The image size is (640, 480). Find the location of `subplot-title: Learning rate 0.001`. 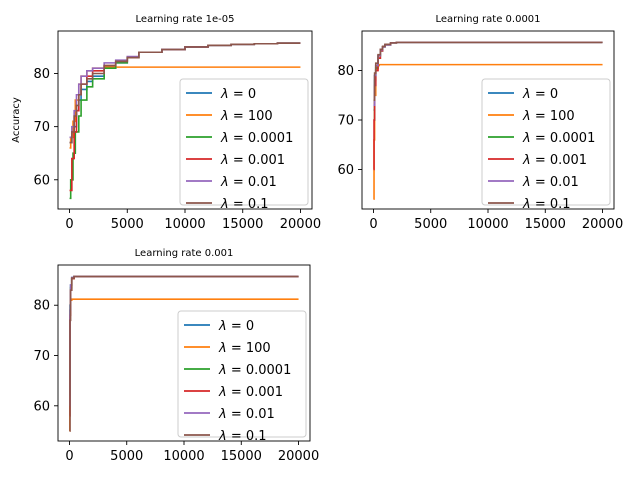

subplot-title: Learning rate 0.001 is located at coordinates (184, 253).